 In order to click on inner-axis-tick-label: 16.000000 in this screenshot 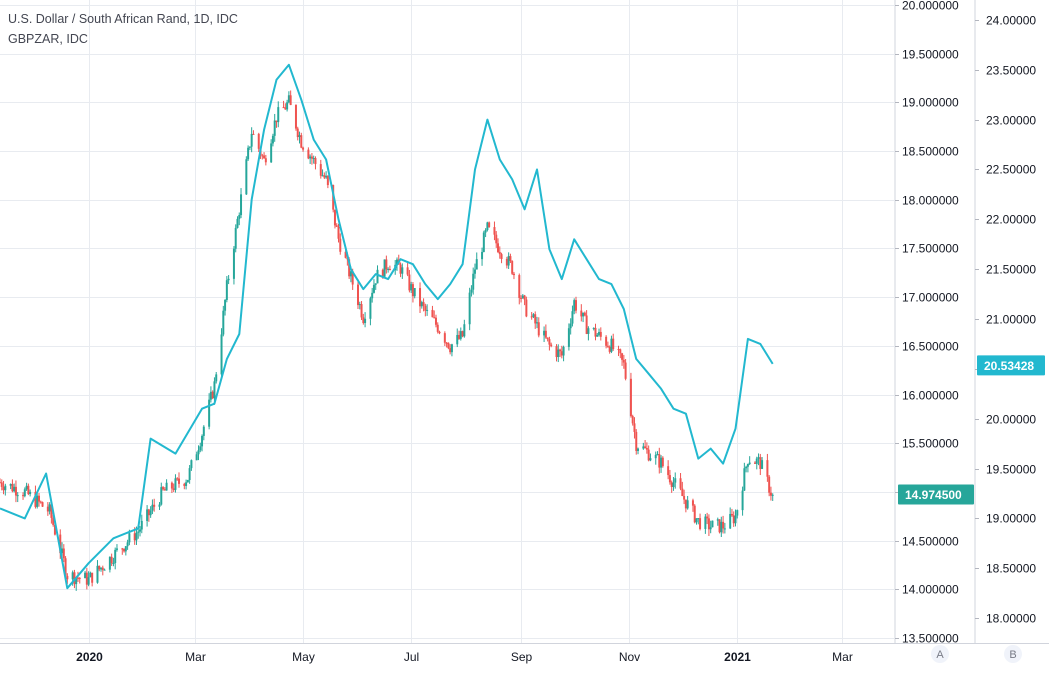, I will do `click(930, 396)`.